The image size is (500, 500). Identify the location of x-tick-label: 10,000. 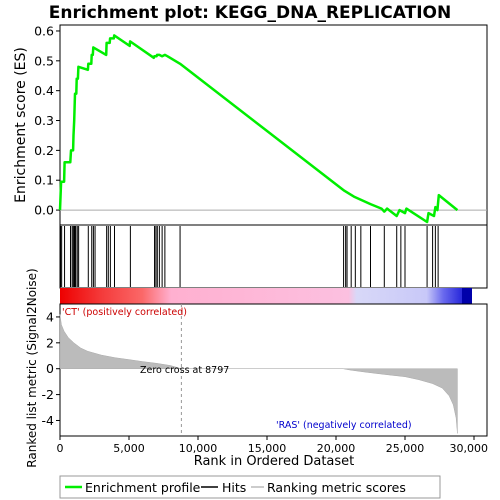
(198, 448).